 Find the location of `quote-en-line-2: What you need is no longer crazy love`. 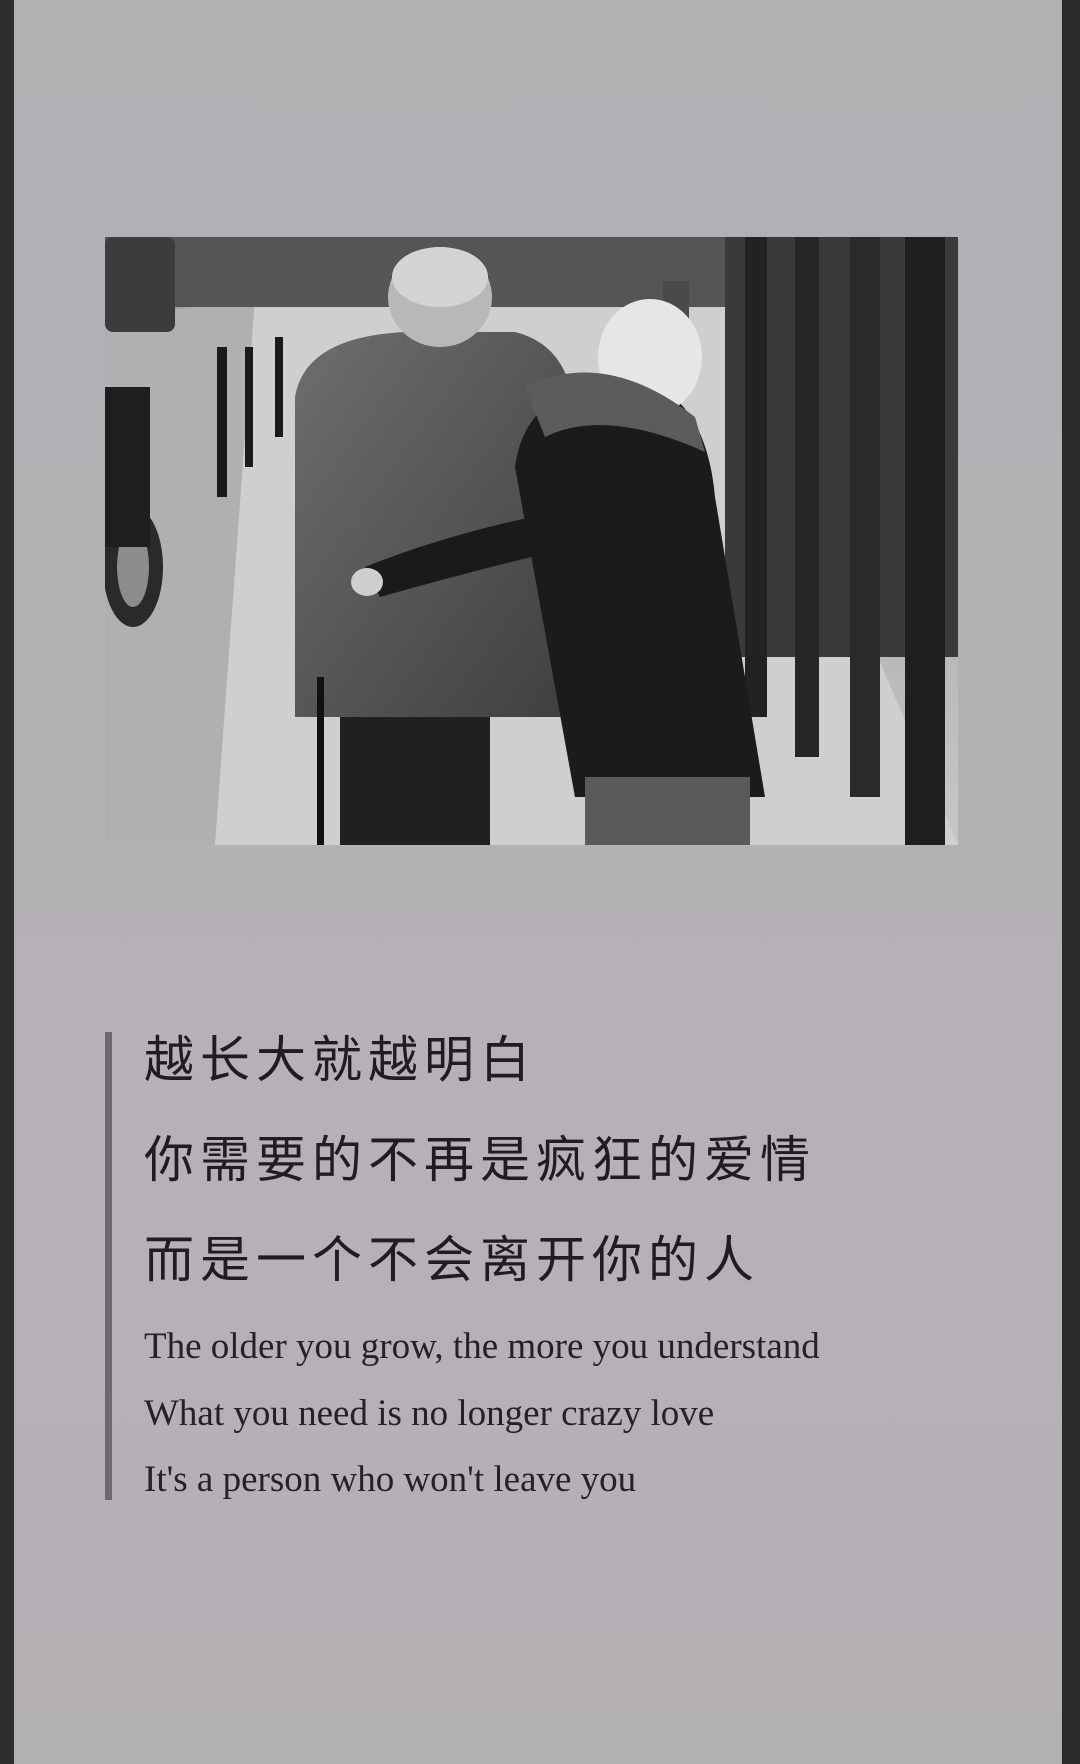

quote-en-line-2: What you need is no longer crazy love is located at coordinates (429, 1413).